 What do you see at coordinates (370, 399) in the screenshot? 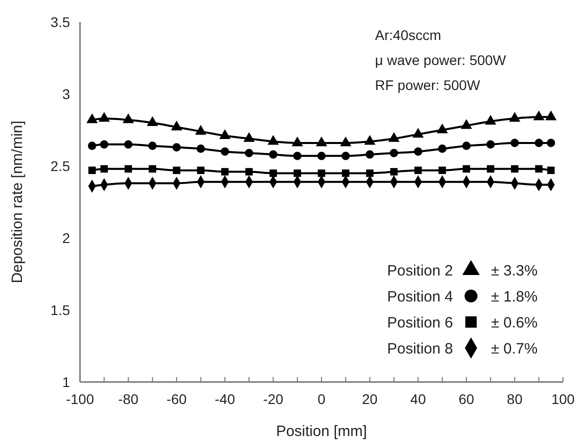
I see `x-tick-label: 20` at bounding box center [370, 399].